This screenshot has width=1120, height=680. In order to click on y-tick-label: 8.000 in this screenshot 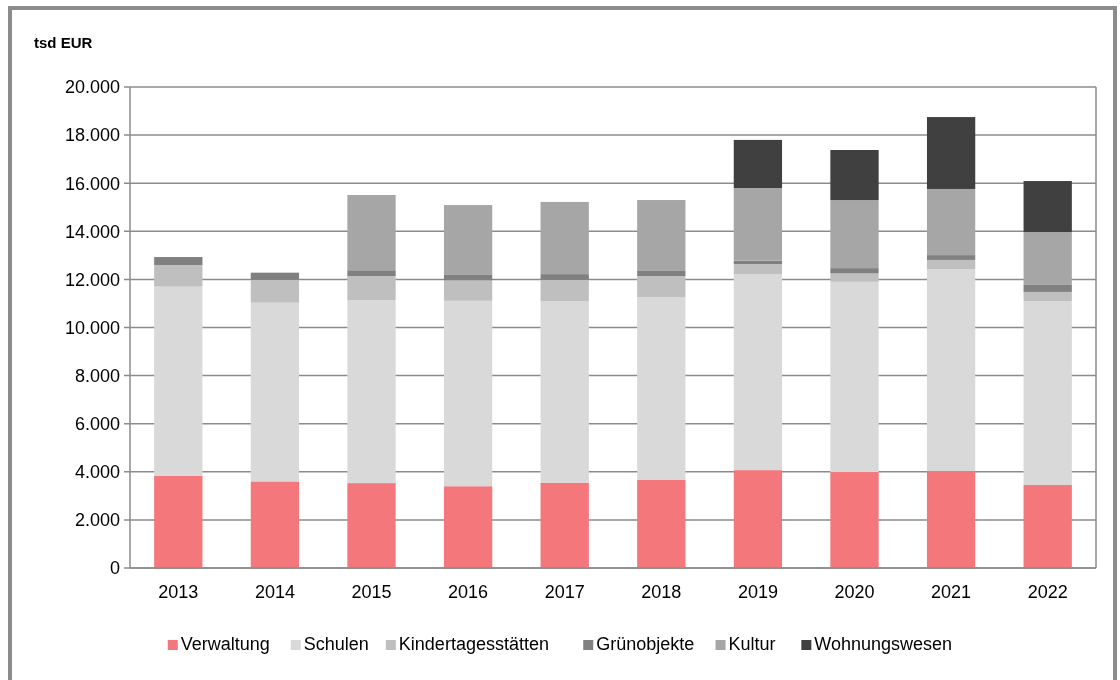, I will do `click(97, 375)`.